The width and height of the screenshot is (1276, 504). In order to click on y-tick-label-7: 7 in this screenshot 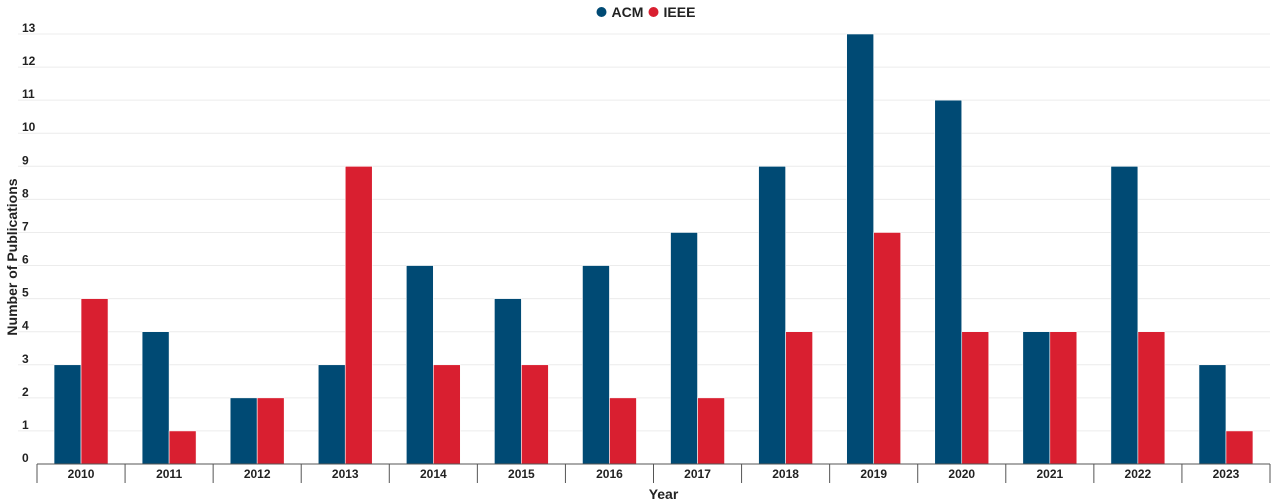, I will do `click(25, 226)`.